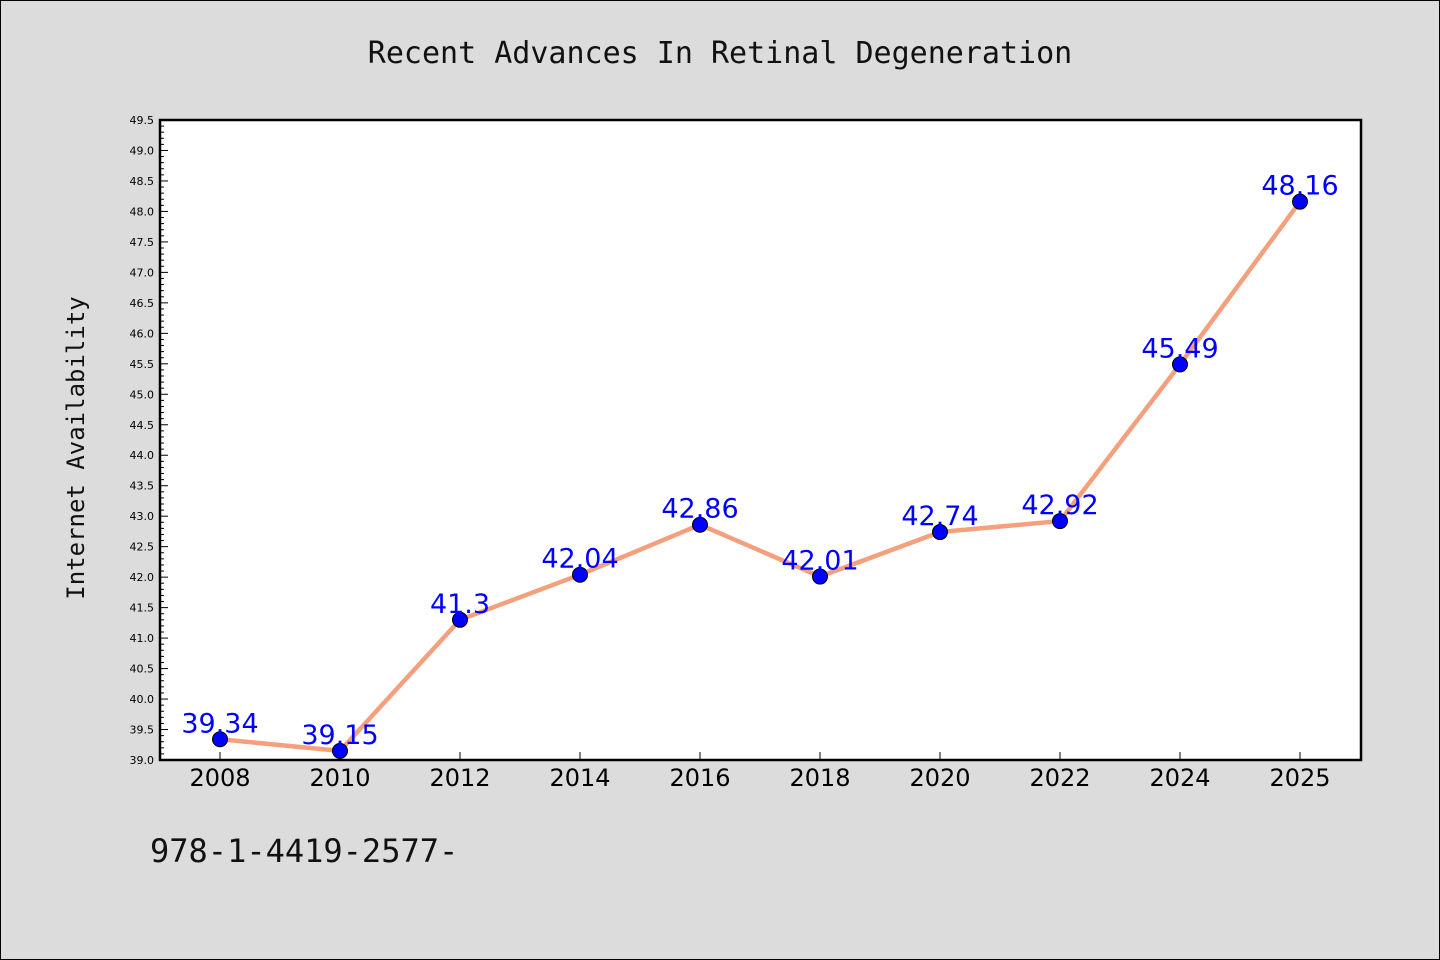 This screenshot has width=1440, height=960. What do you see at coordinates (819, 778) in the screenshot?
I see `x-tick-label: 2018` at bounding box center [819, 778].